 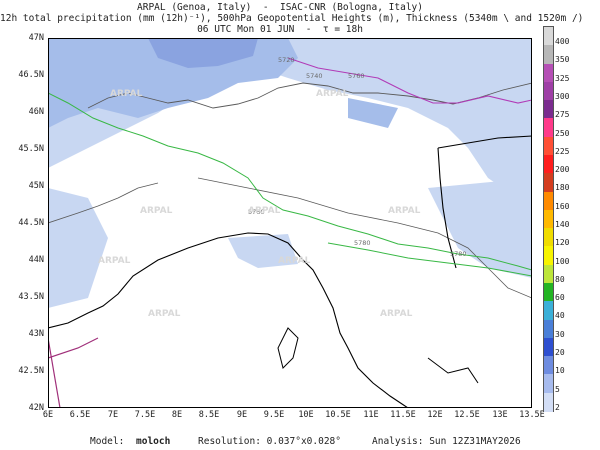 I want to click on lat-label: 44.5N, so click(x=31, y=223).